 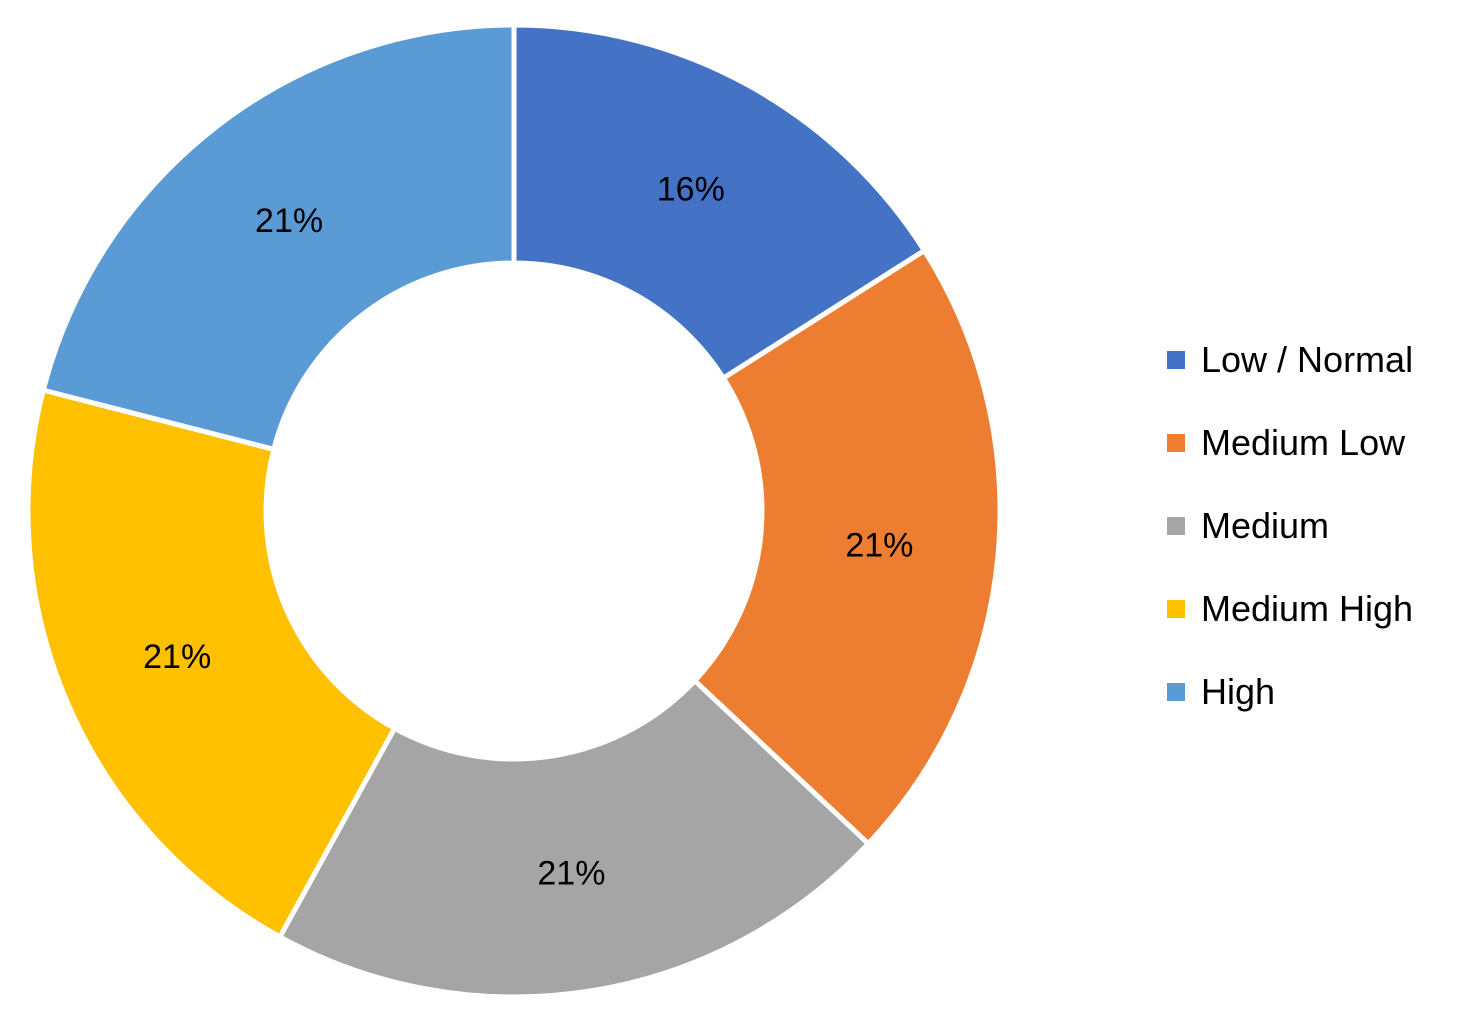 What do you see at coordinates (1265, 525) in the screenshot?
I see `legend-label: Medium` at bounding box center [1265, 525].